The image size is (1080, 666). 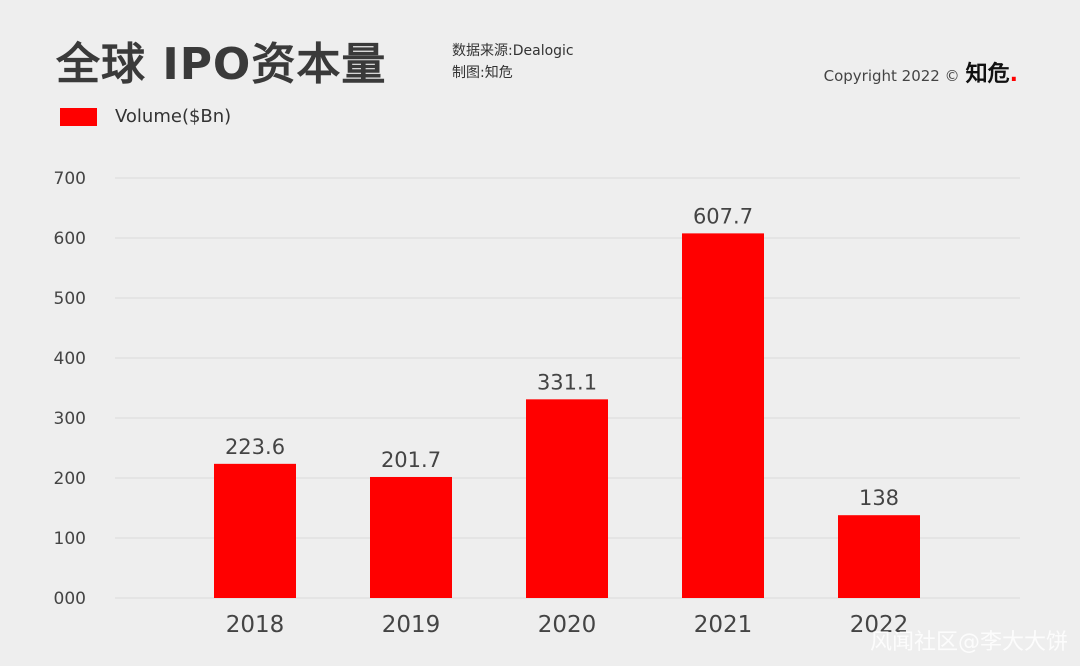 I want to click on x-tick-label: 2018, so click(x=255, y=625).